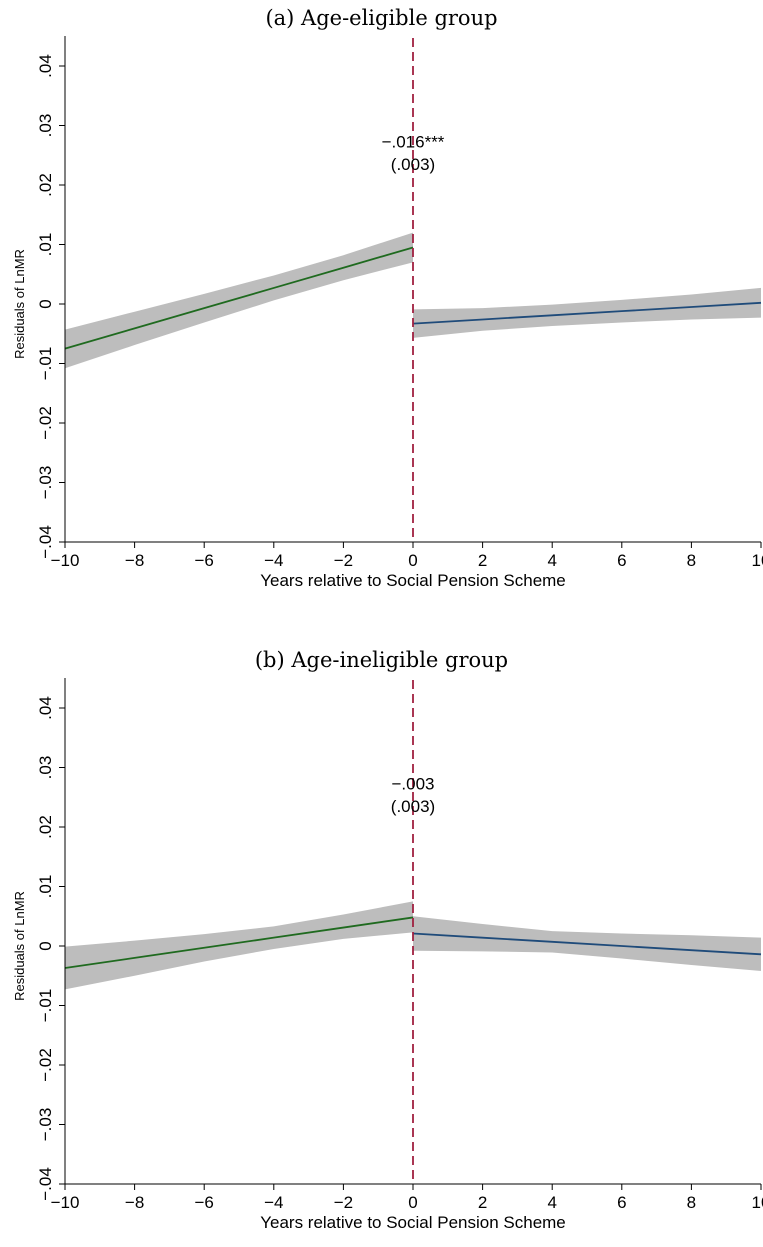  Describe the element at coordinates (413, 142) in the screenshot. I see `estimate-label: −.016***` at that location.